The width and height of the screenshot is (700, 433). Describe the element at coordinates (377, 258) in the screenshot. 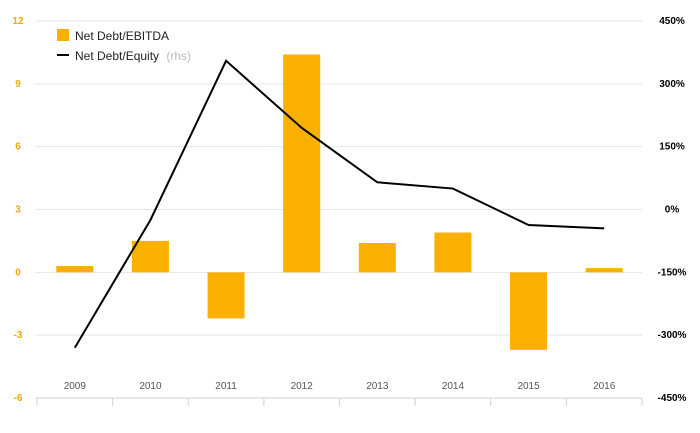

I see `bar-2013` at that location.